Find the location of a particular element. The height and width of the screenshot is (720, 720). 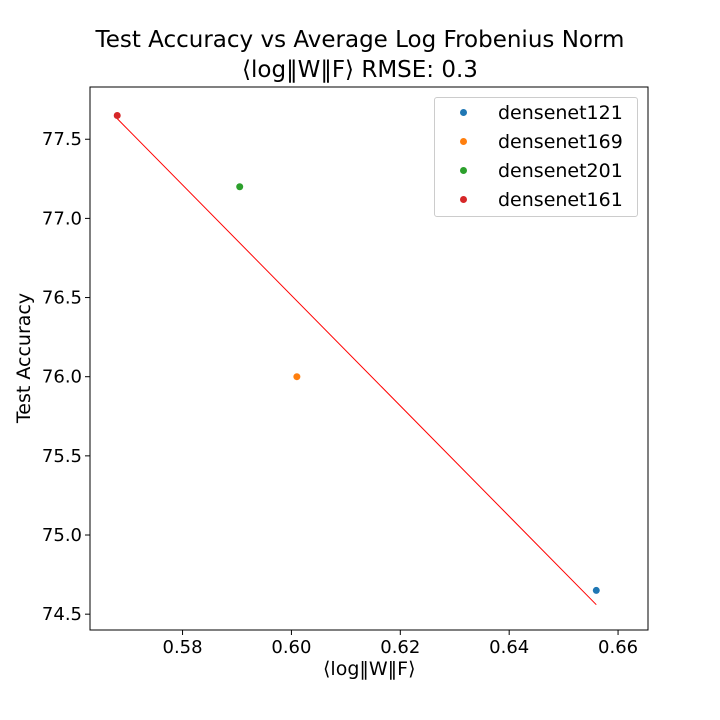

data-point-densenet169 is located at coordinates (297, 377).